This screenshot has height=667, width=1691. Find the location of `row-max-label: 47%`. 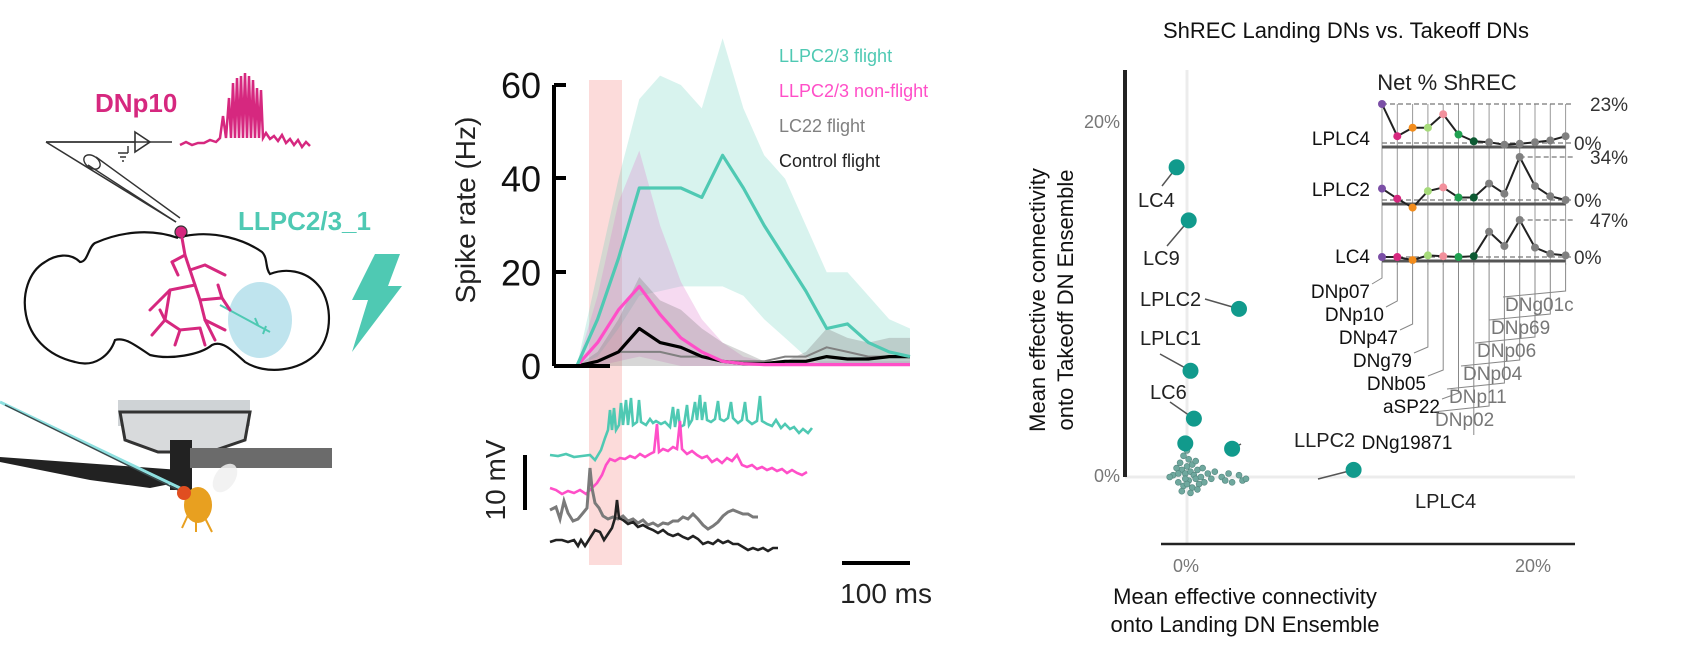

row-max-label: 47% is located at coordinates (1609, 221).